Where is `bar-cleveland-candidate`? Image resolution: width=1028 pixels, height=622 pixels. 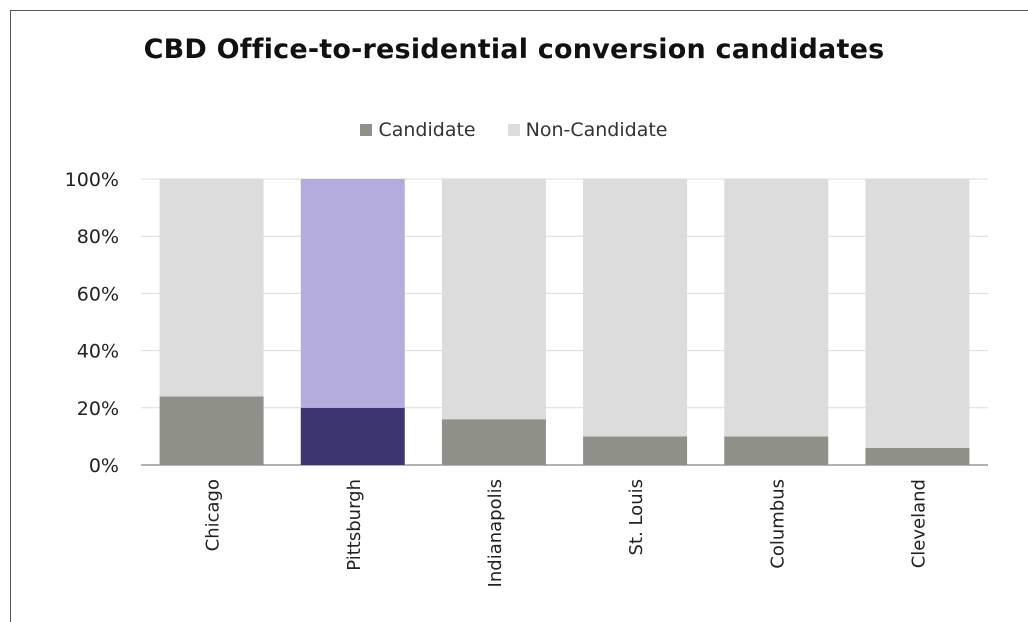
bar-cleveland-candidate is located at coordinates (917, 456).